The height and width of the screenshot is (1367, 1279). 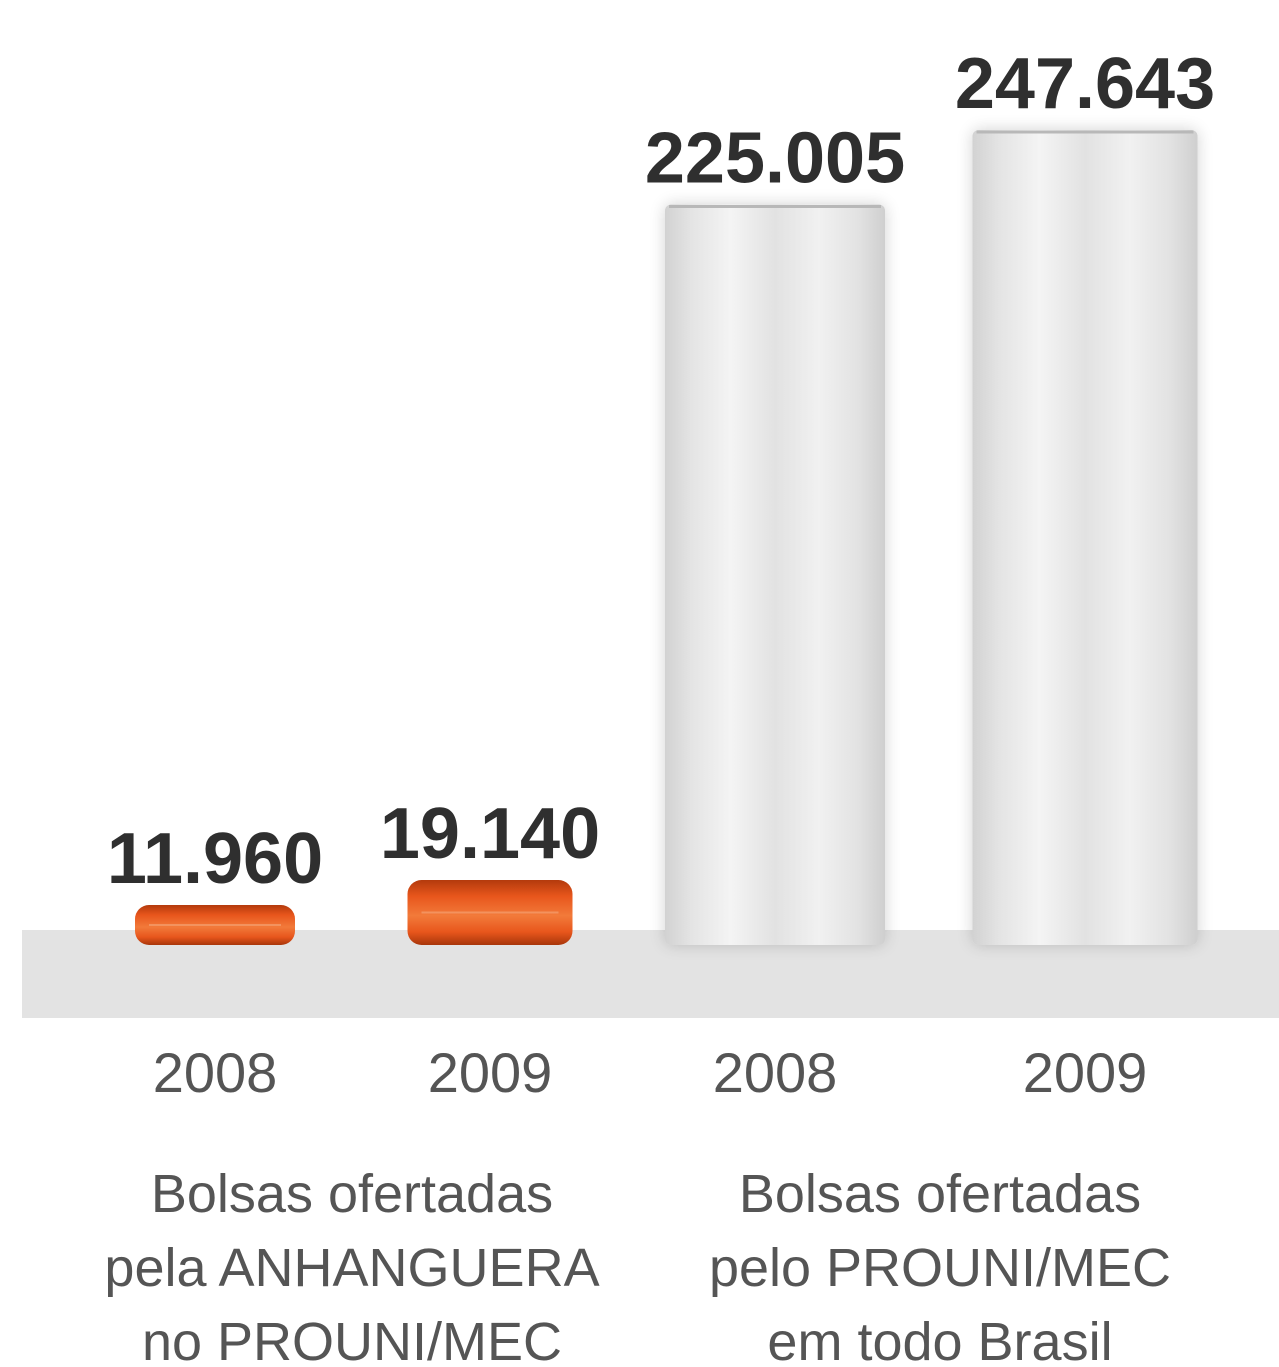 I want to click on group-label-line: em todo Brasil, so click(x=939, y=1337).